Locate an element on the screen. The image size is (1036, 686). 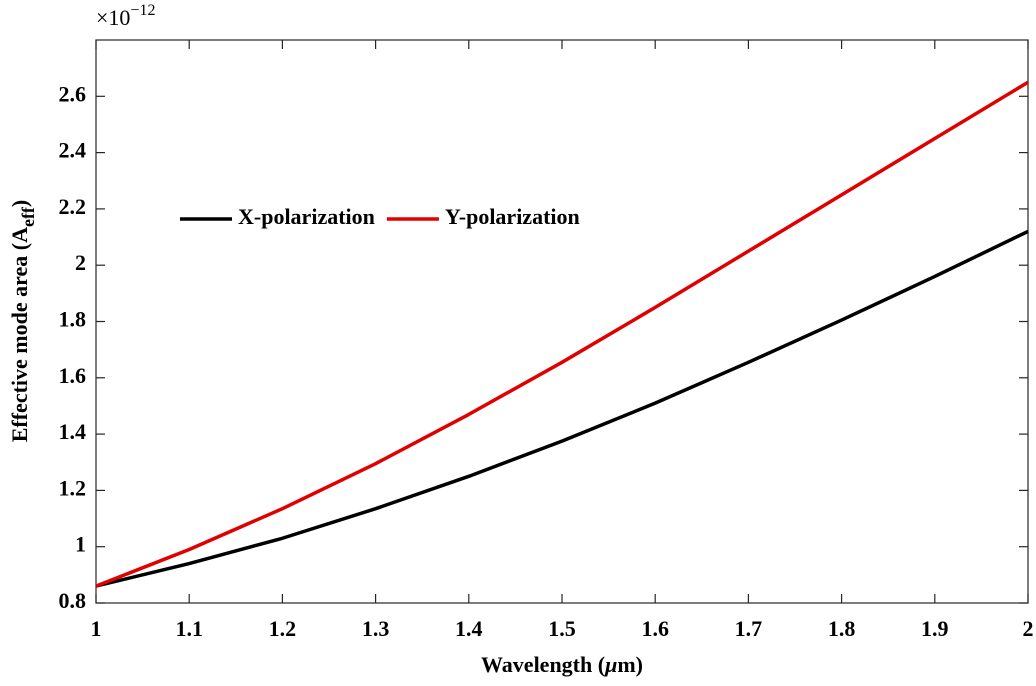
x-tick-label: 1.4 is located at coordinates (469, 628).